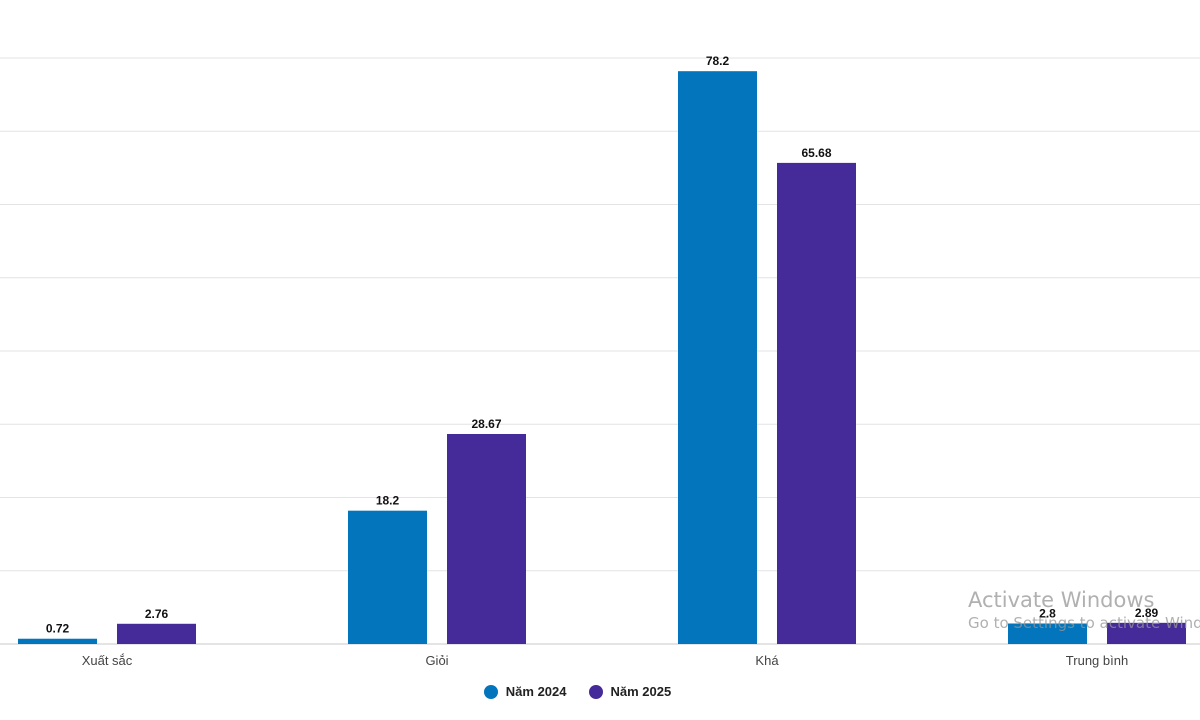 This screenshot has width=1200, height=720. I want to click on data-label: 18.2, so click(388, 501).